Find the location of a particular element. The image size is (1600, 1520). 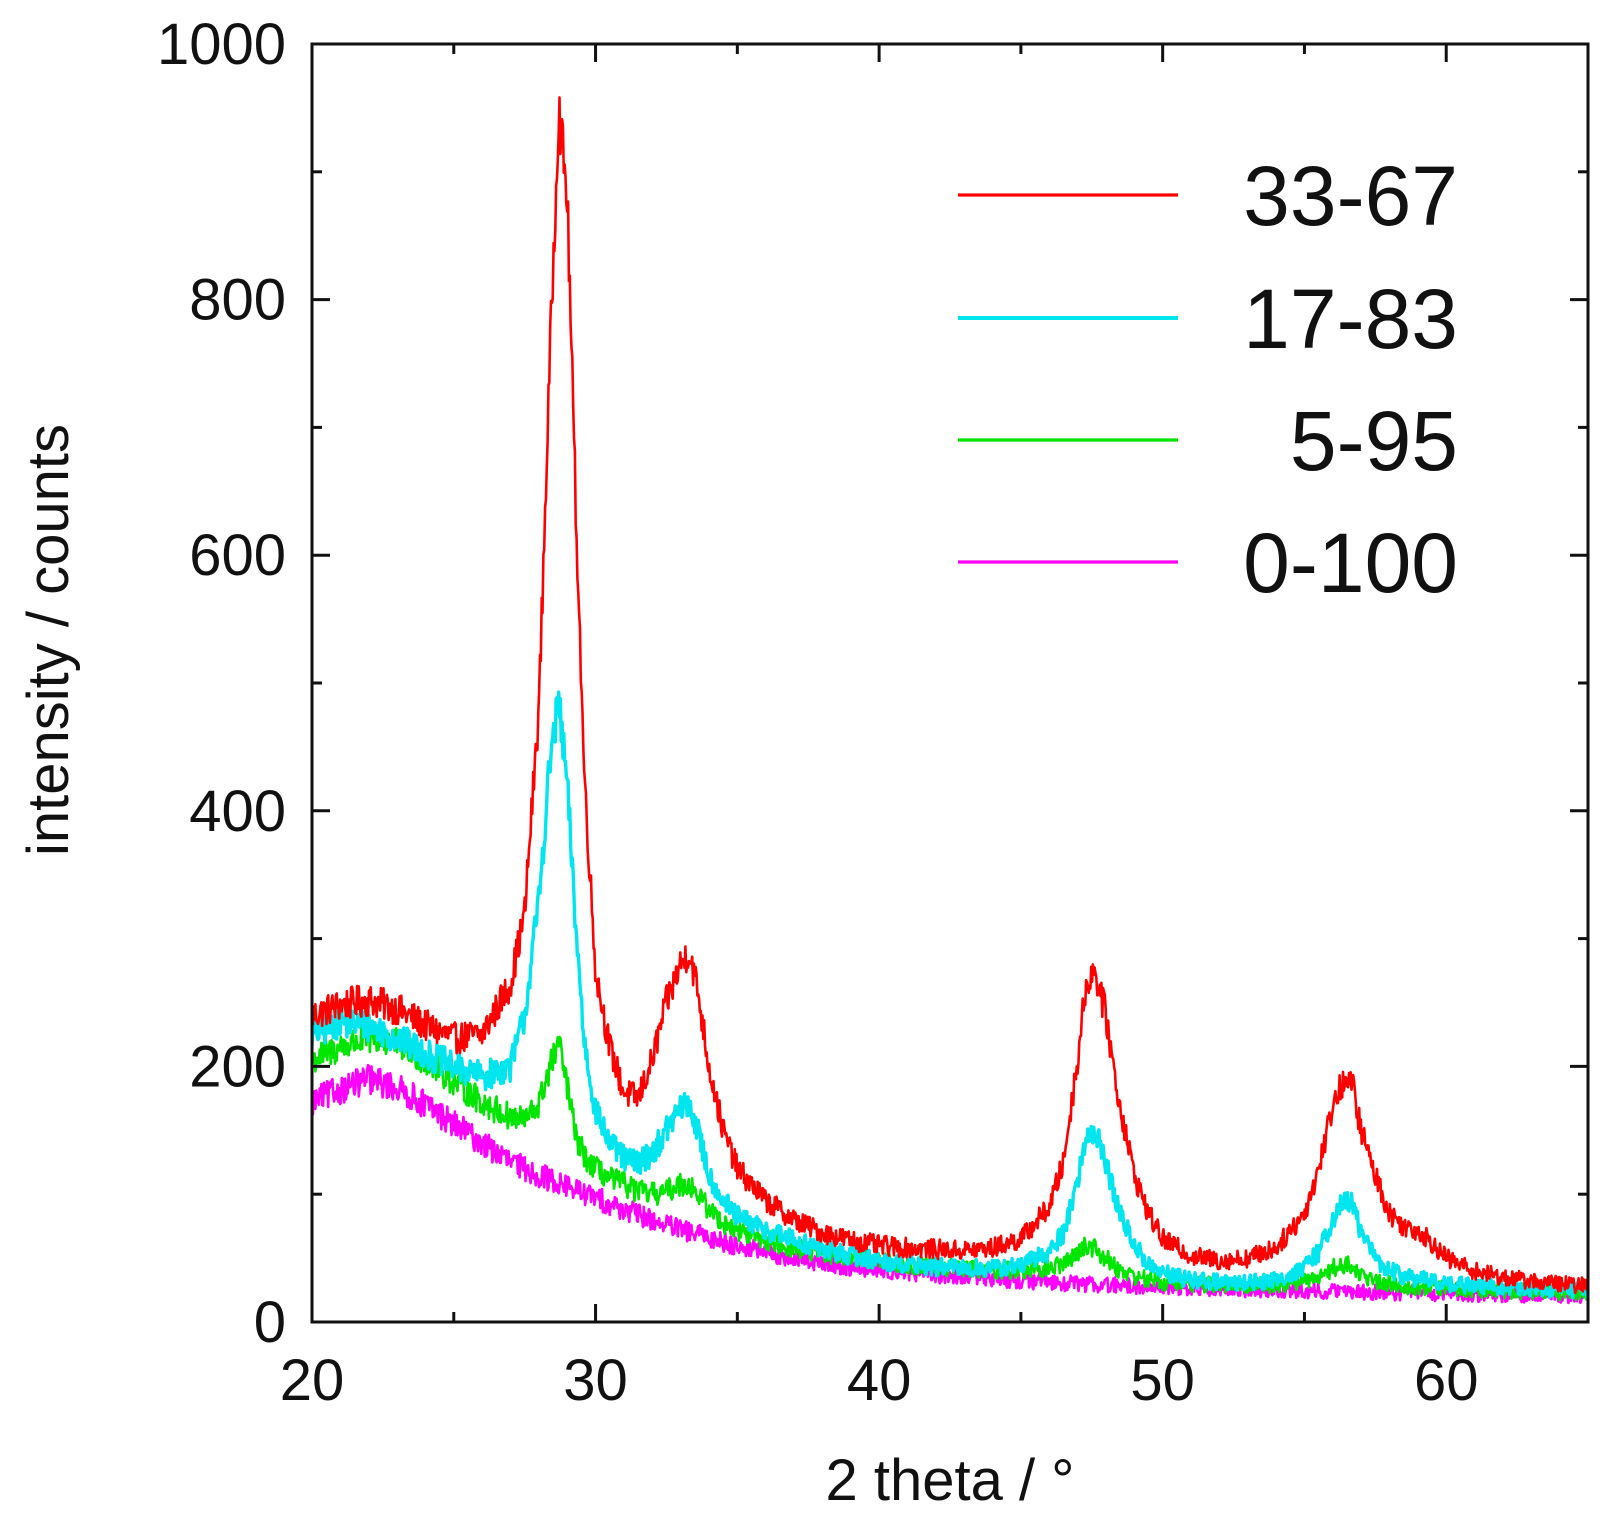

y-tick-label: 600 is located at coordinates (237, 555).